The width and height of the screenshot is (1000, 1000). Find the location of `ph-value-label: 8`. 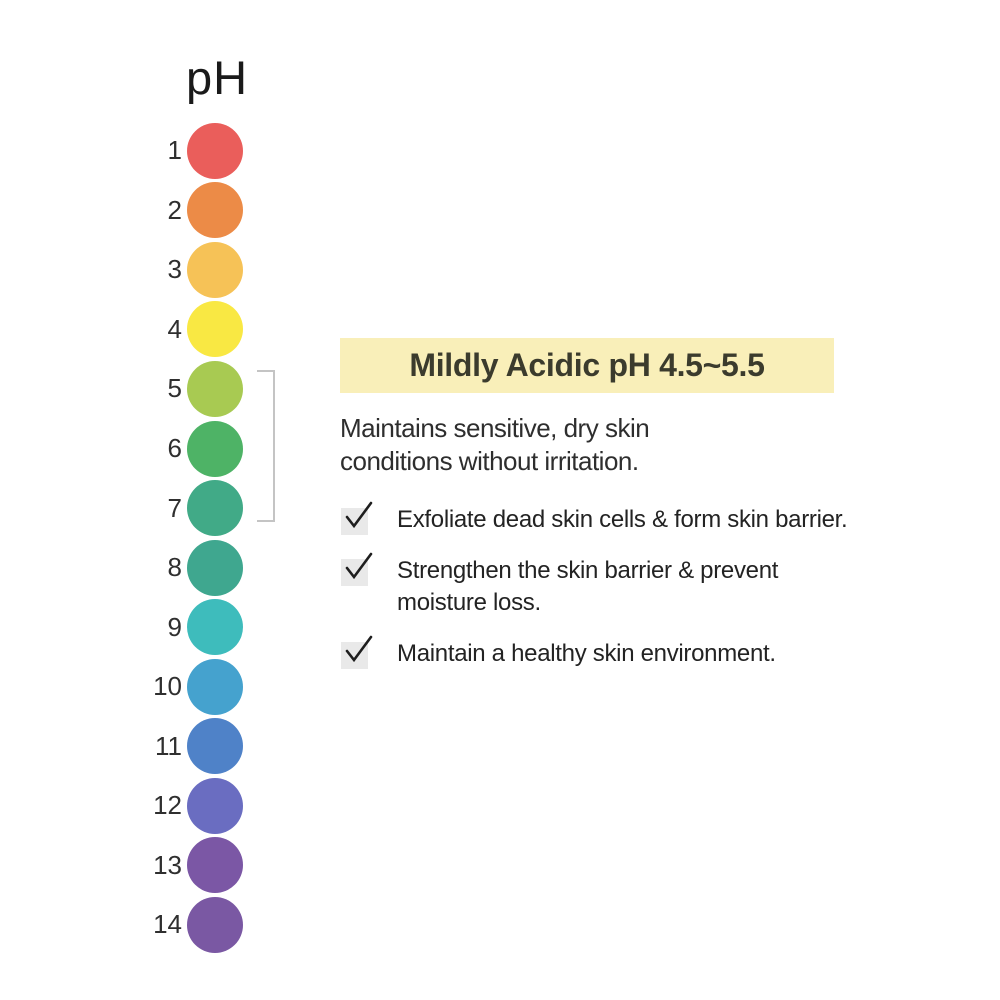

ph-value-label: 8 is located at coordinates (174, 567).